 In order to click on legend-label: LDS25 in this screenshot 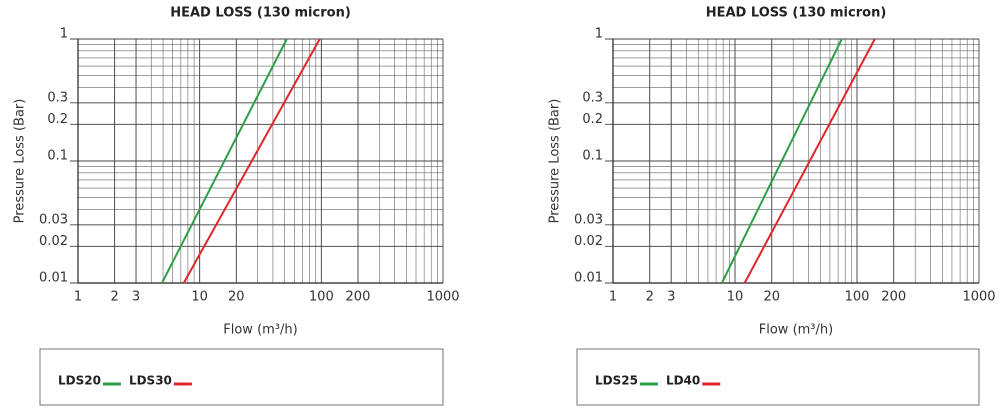, I will do `click(616, 381)`.